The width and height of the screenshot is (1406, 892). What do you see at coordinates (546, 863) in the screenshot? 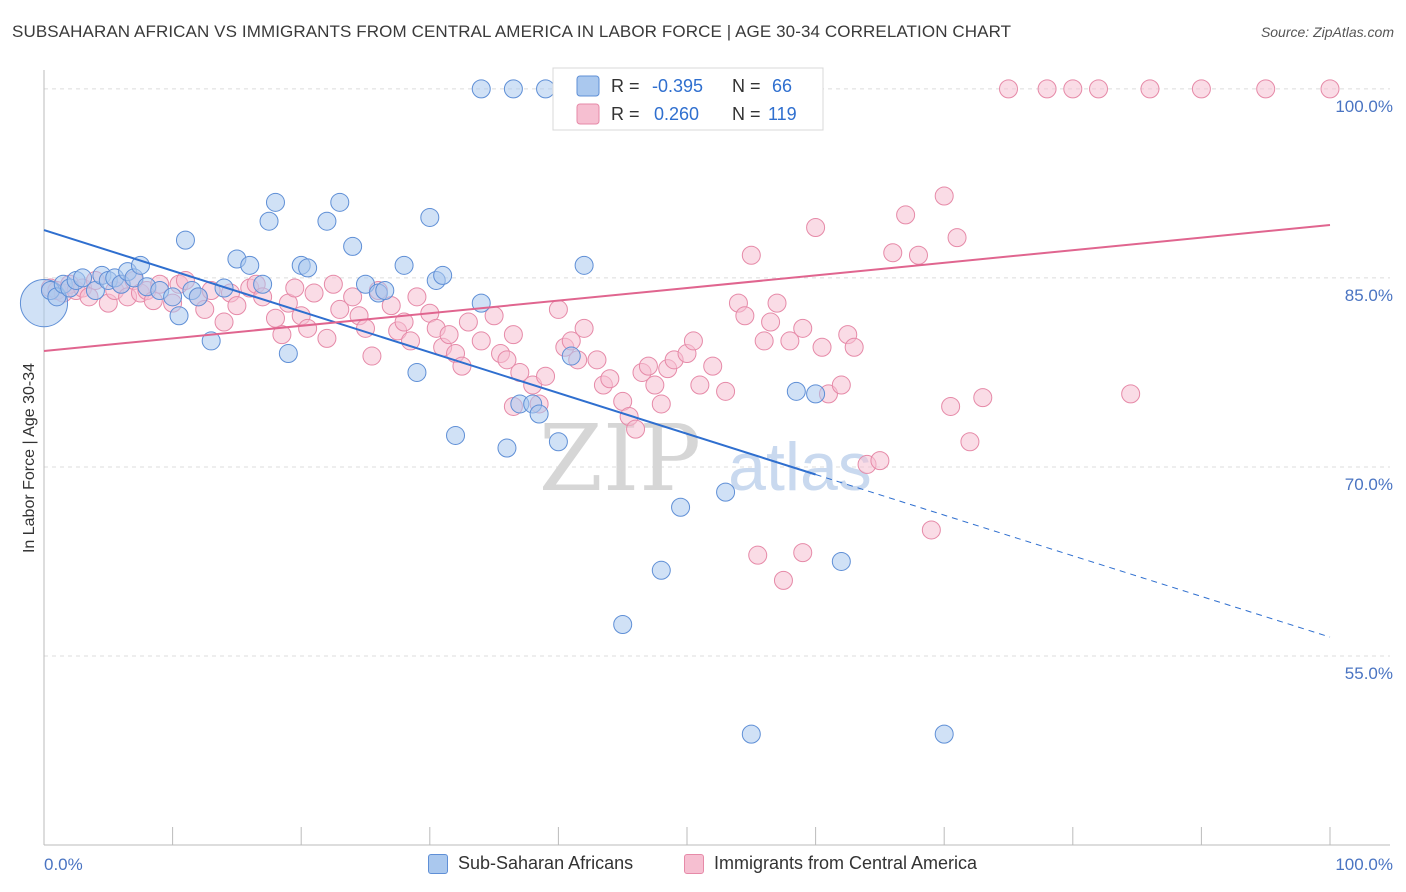
I see `legend-label-subsaharan: Sub-Saharan Africans` at bounding box center [546, 863].